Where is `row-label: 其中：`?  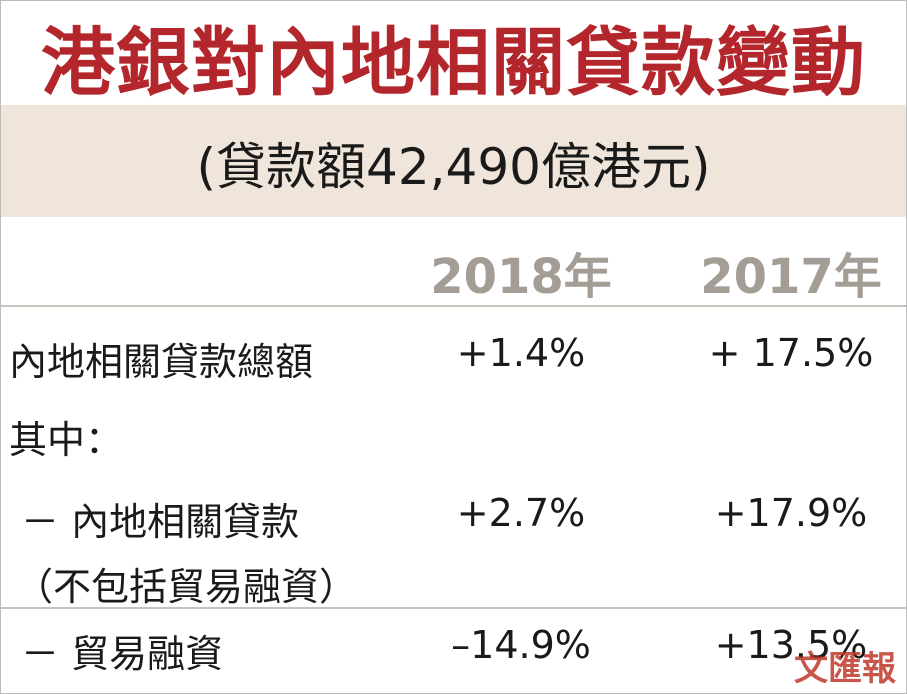 row-label: 其中： is located at coordinates (66, 440).